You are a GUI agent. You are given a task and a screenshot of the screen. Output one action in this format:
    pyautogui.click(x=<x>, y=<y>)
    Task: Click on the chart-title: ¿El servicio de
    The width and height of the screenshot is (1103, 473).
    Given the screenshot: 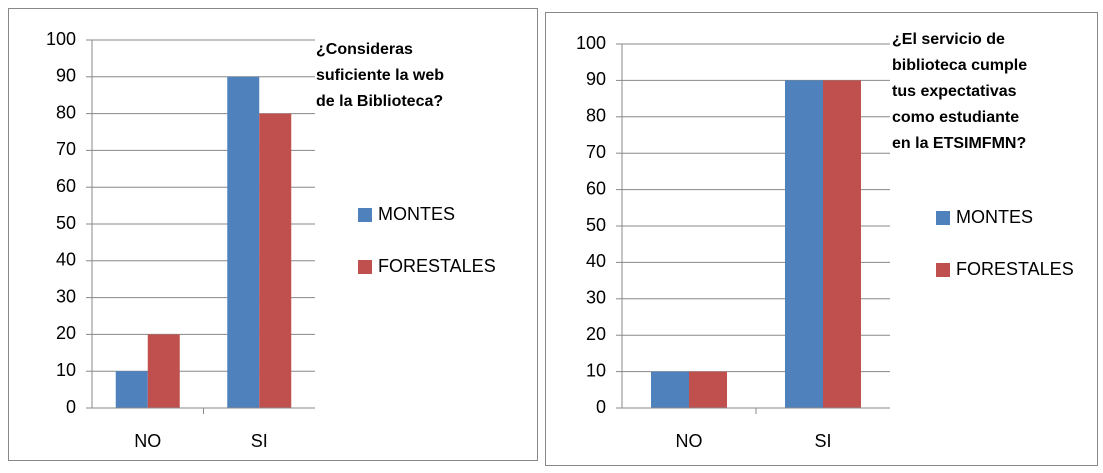 What is the action you would take?
    pyautogui.click(x=948, y=39)
    